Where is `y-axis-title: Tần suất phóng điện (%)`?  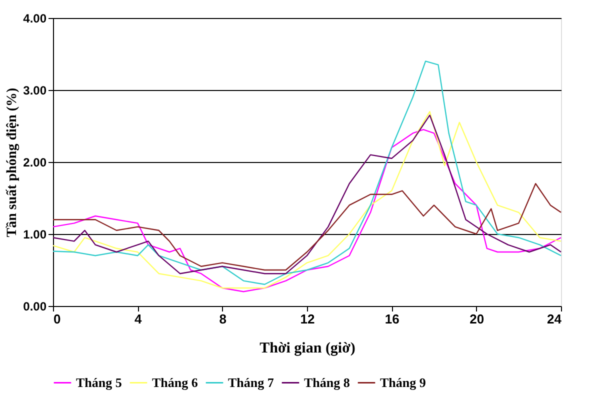 y-axis-title: Tần suất phóng điện (%) is located at coordinates (12, 162).